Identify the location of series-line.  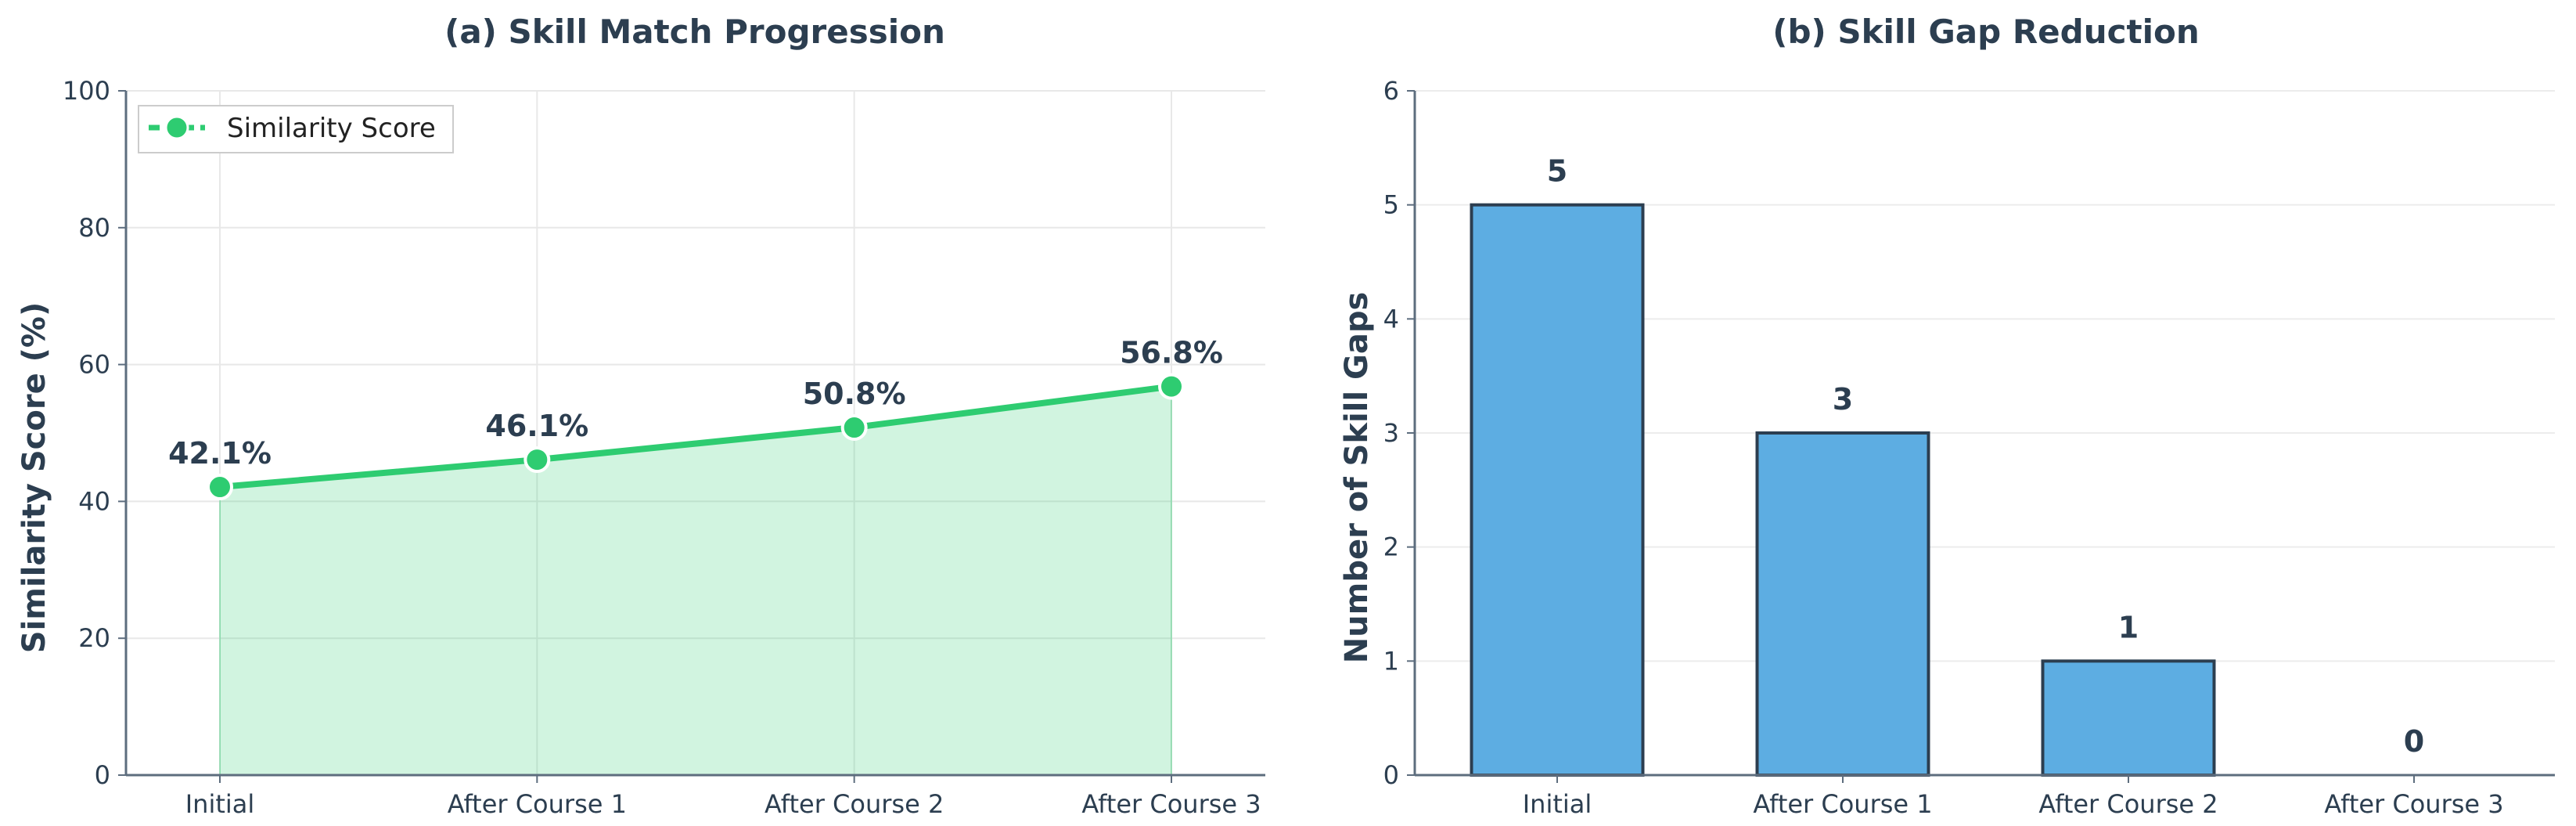
(696, 437).